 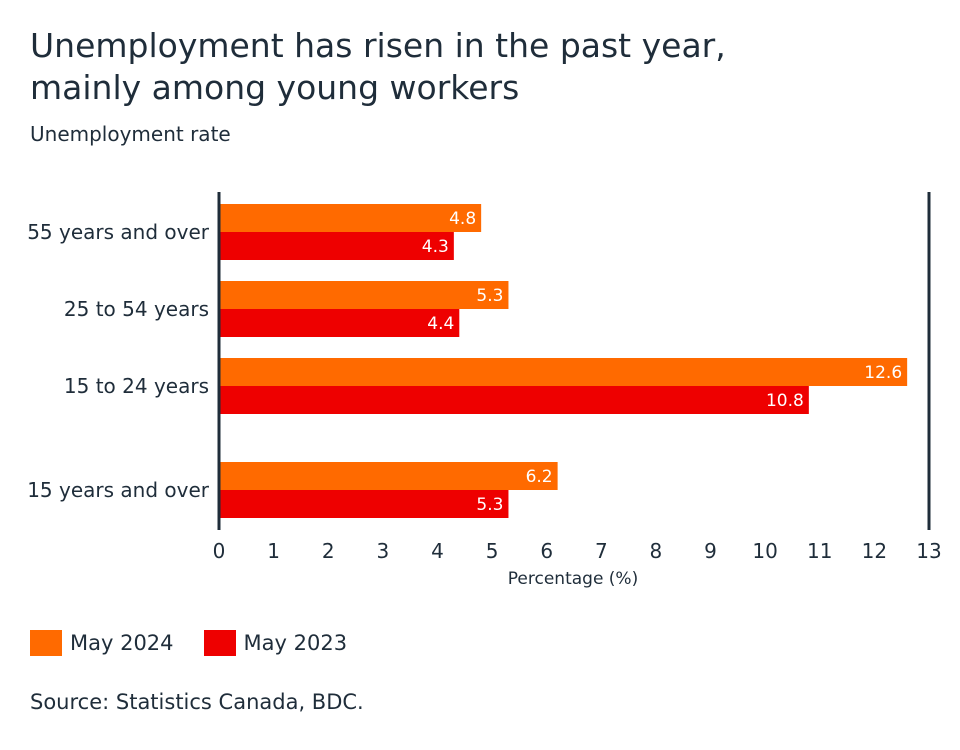 What do you see at coordinates (118, 232) in the screenshot?
I see `category-label: 55 years and over` at bounding box center [118, 232].